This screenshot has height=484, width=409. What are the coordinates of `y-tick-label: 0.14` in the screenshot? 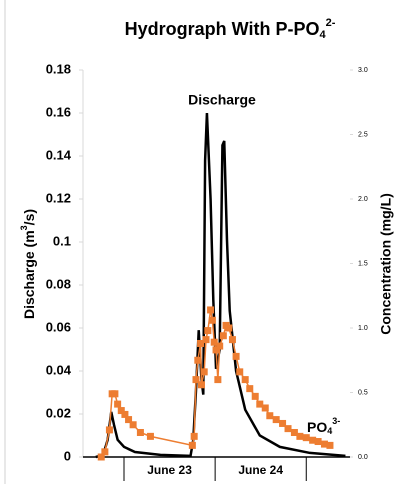 It's located at (59, 154).